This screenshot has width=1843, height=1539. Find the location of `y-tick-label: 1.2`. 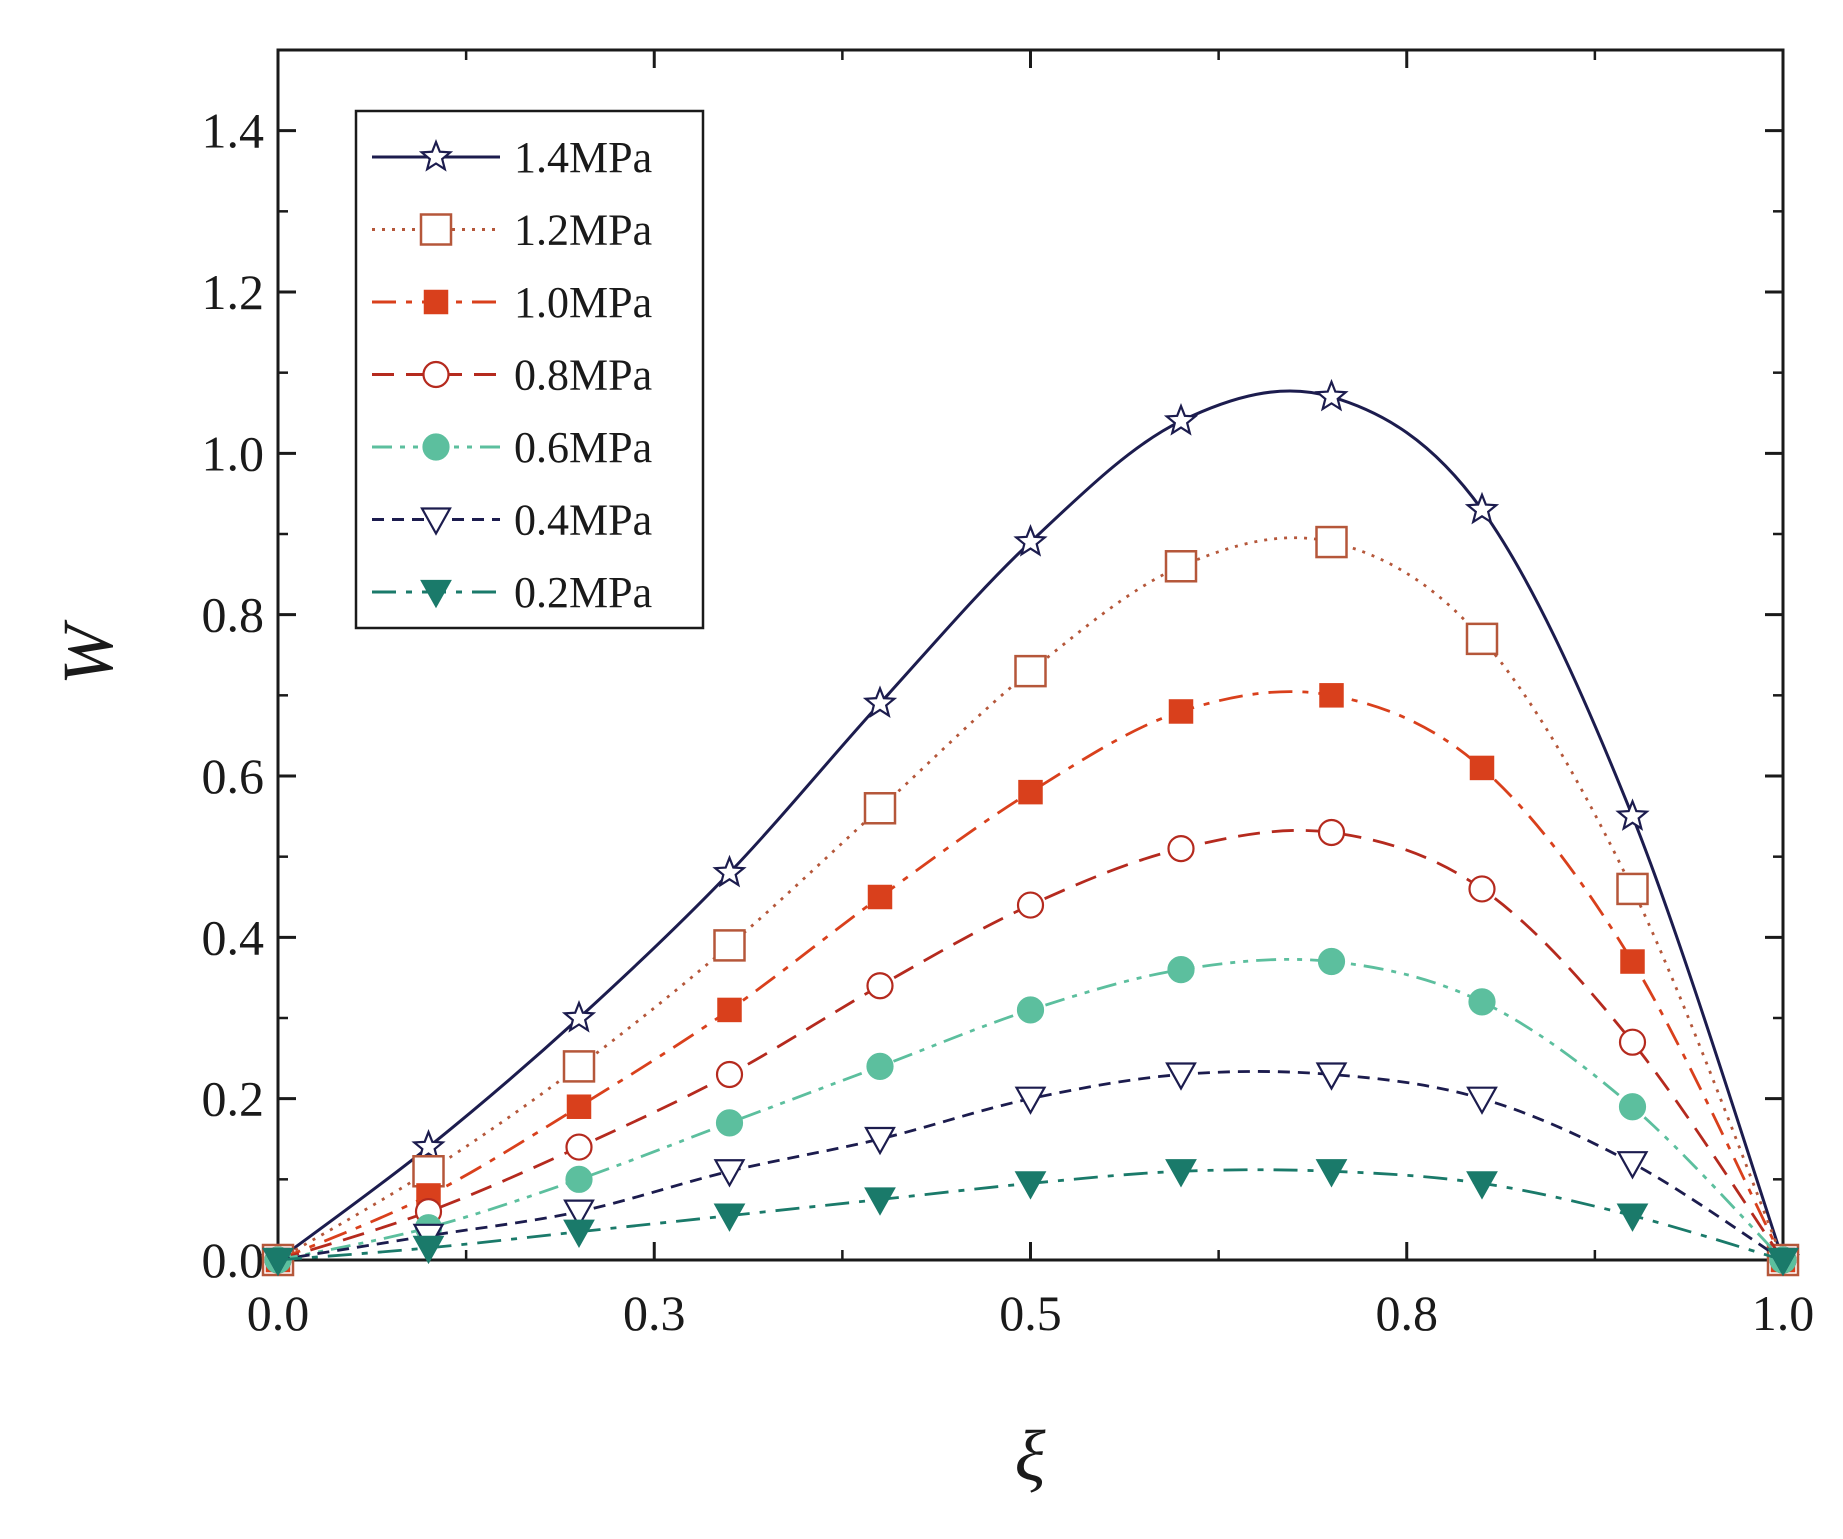

y-tick-label: 1.2 is located at coordinates (233, 292).